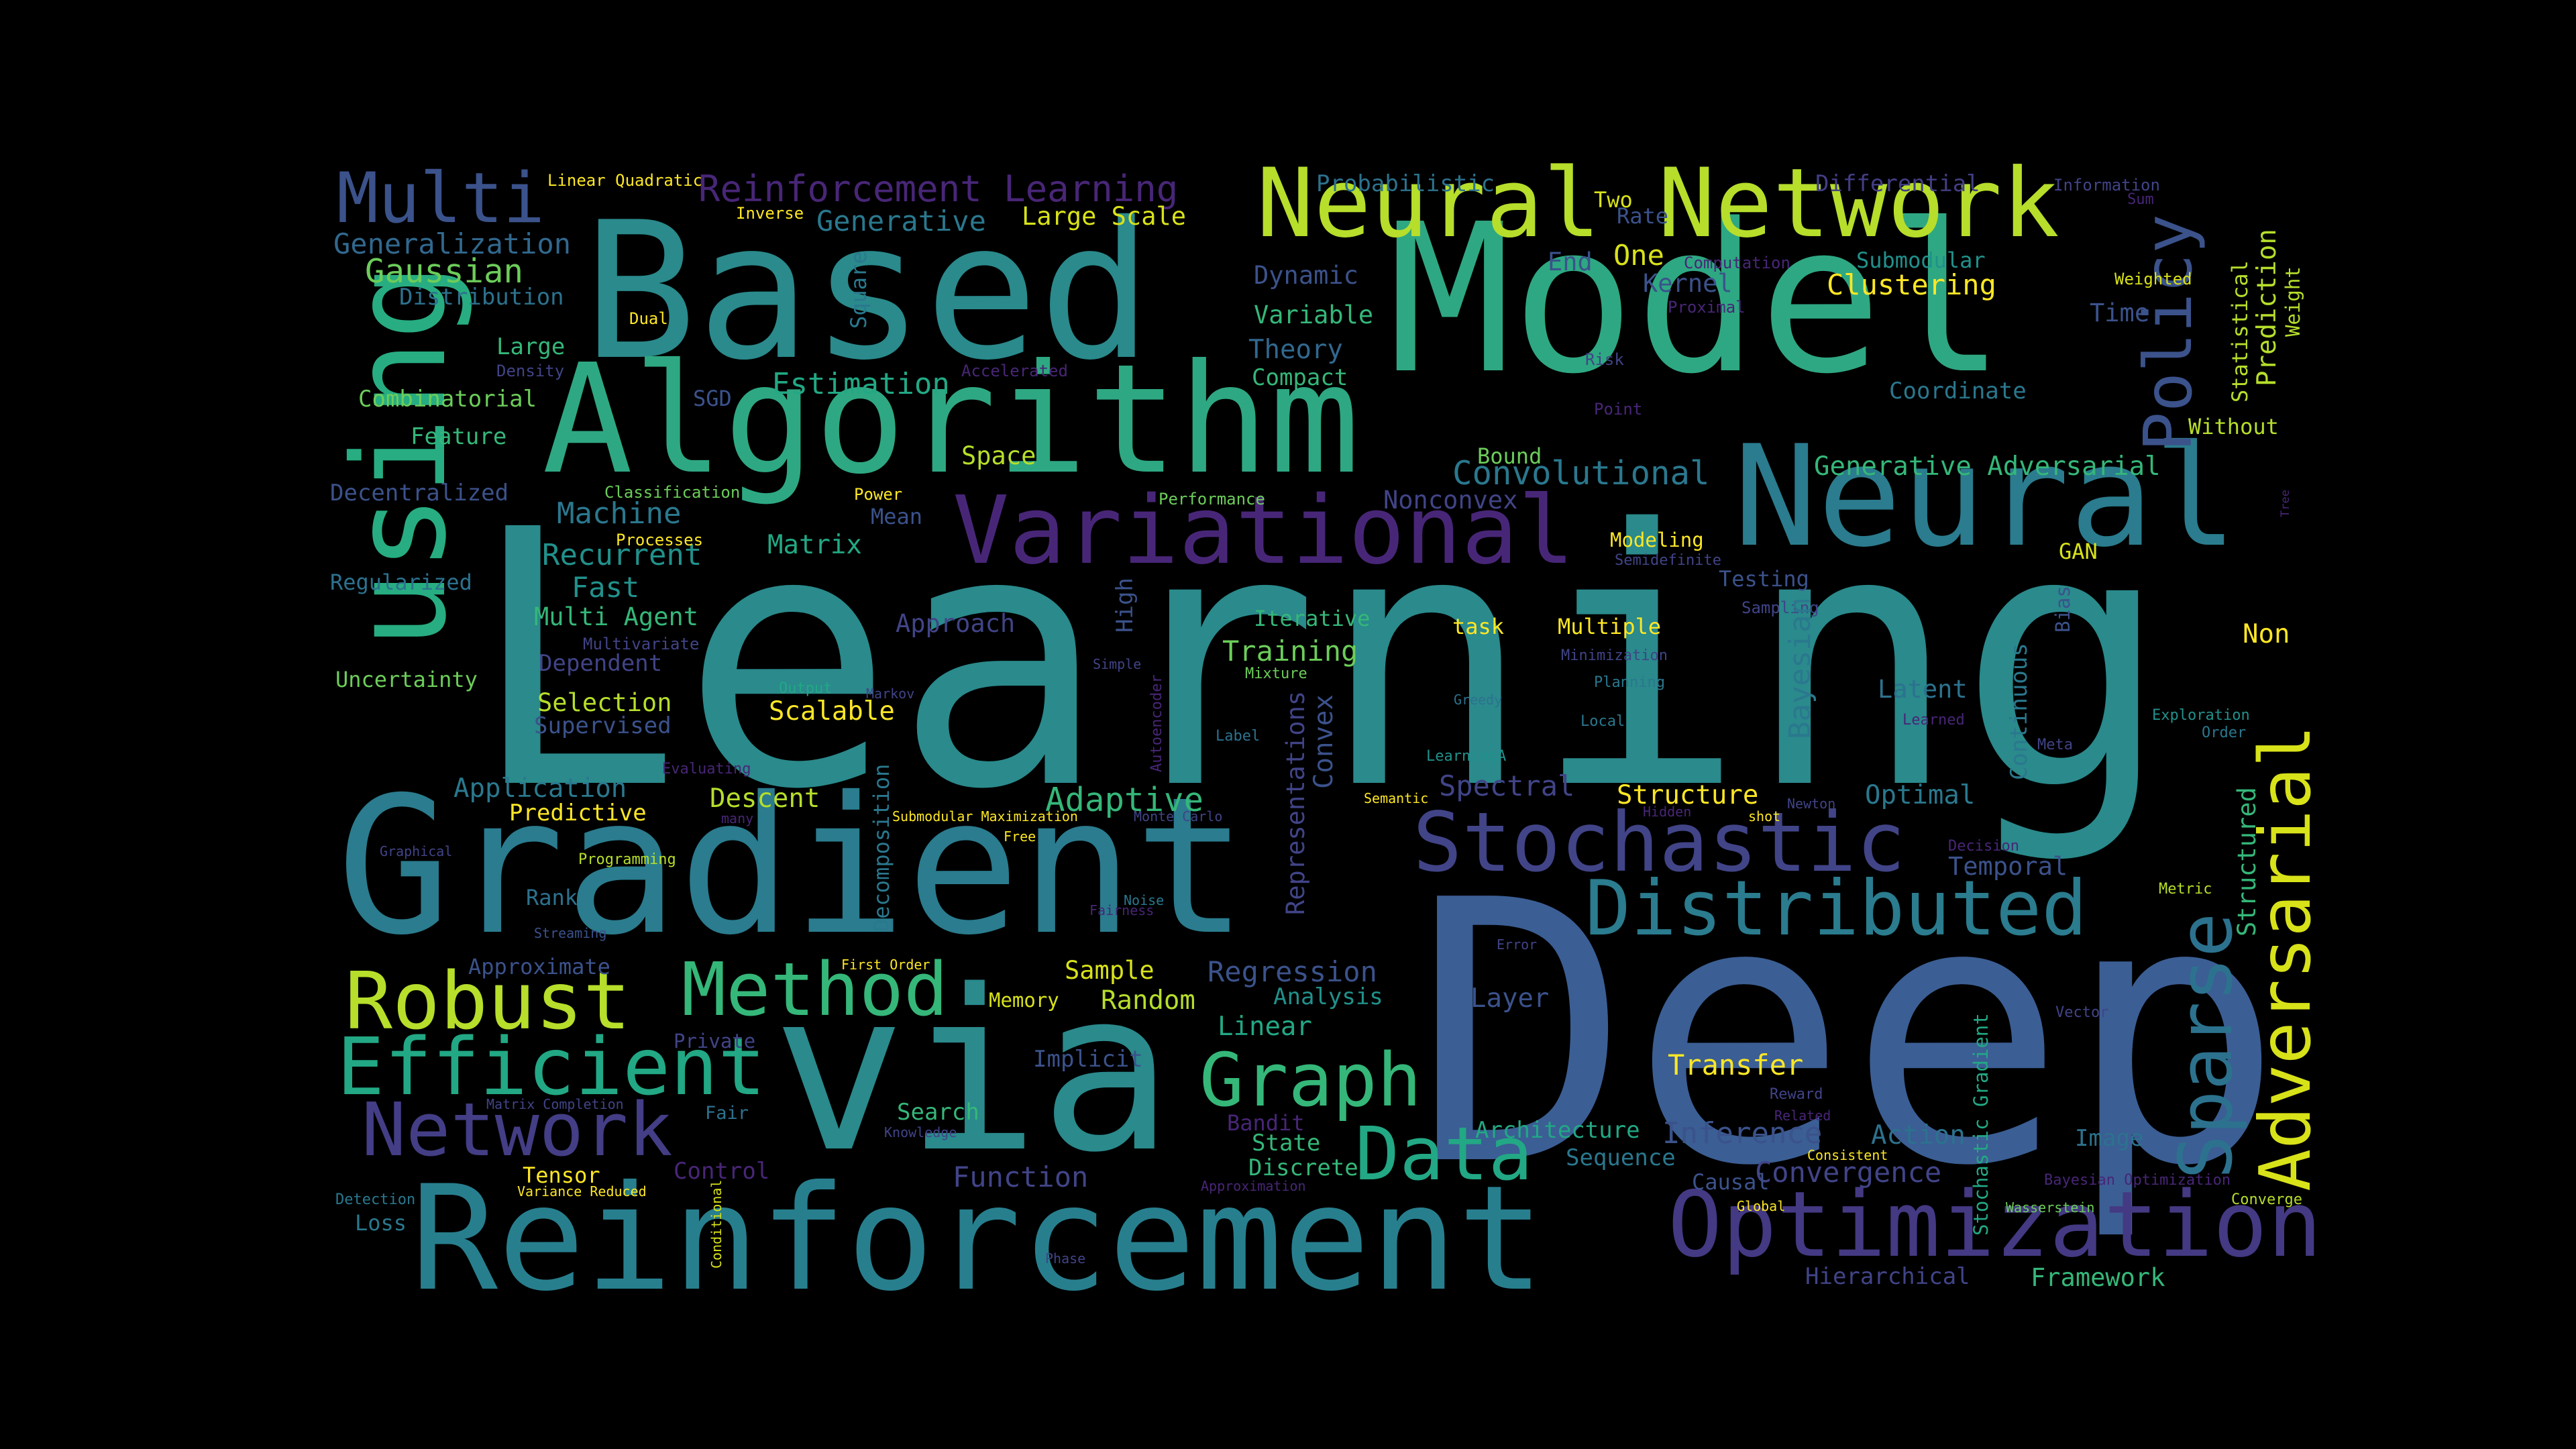 This screenshot has height=1449, width=2576. Describe the element at coordinates (1918, 1135) in the screenshot. I see `word-action: Action` at that location.